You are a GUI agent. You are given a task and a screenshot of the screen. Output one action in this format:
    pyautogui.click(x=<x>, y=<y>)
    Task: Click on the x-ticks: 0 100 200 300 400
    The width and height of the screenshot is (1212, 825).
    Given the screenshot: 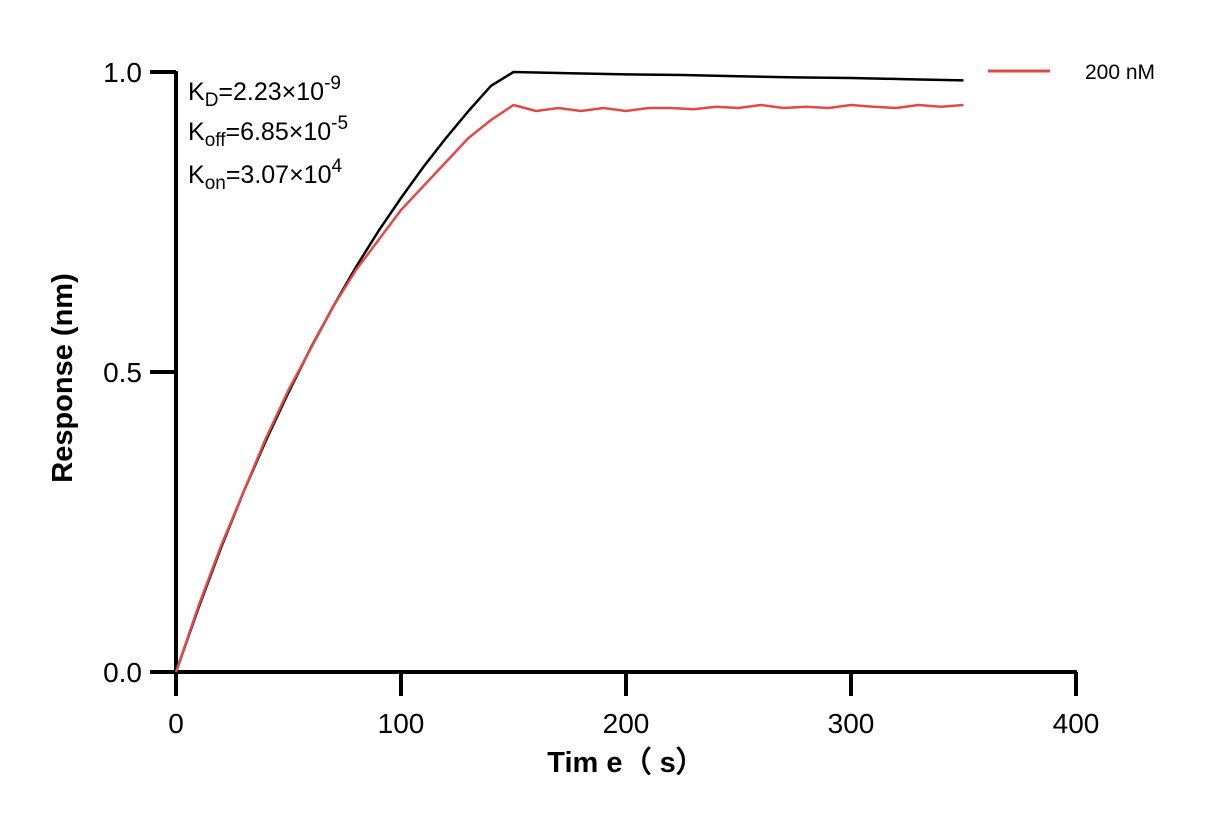 What is the action you would take?
    pyautogui.click(x=633, y=705)
    